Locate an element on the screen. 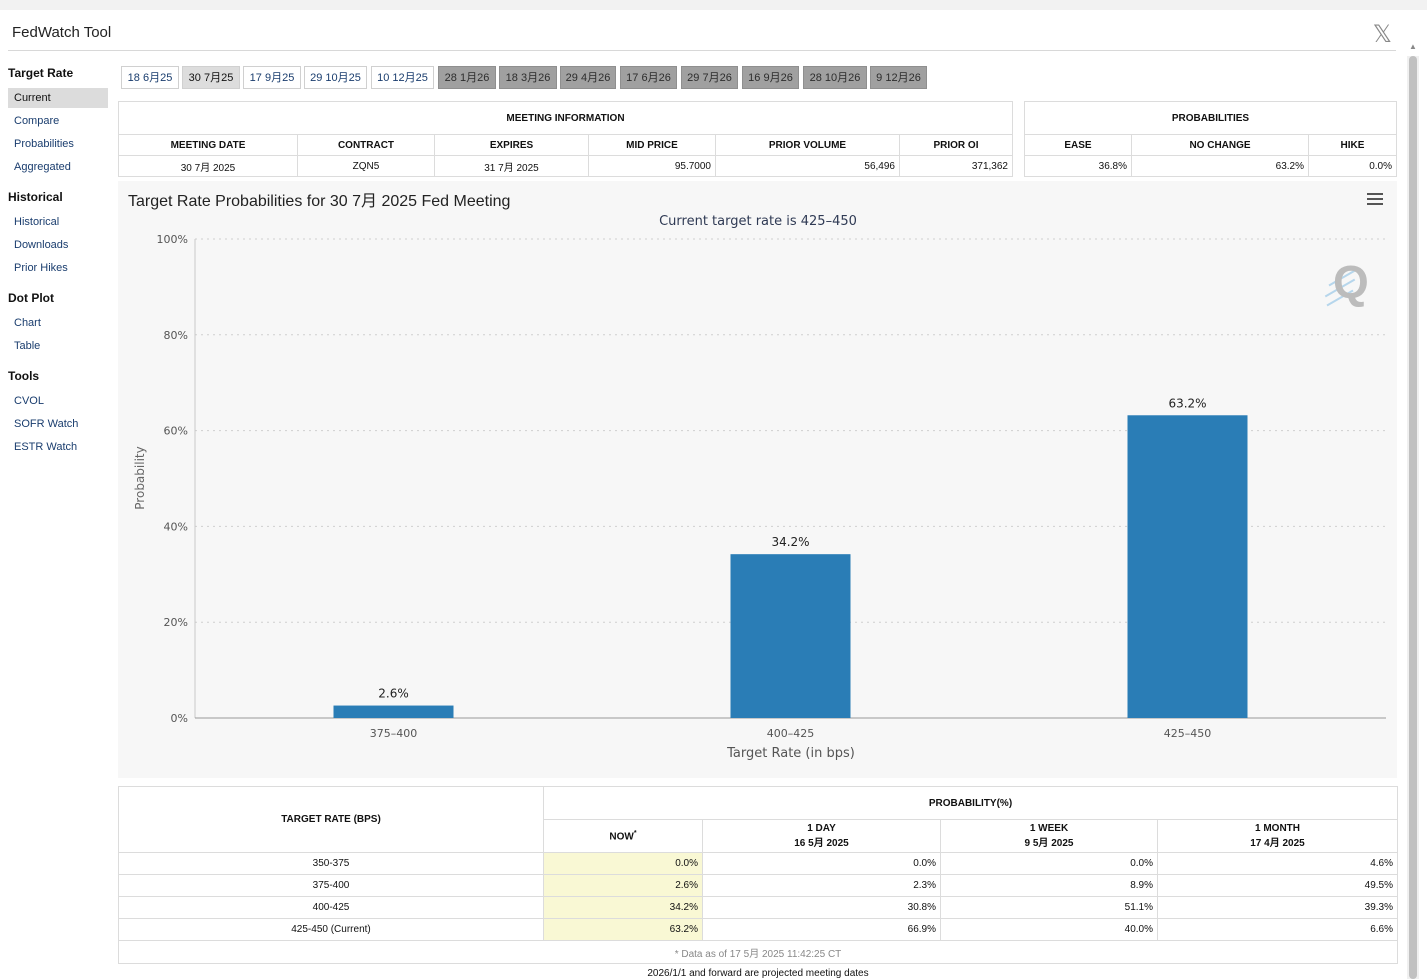  sidebar-item-historical: Historical is located at coordinates (37, 222).